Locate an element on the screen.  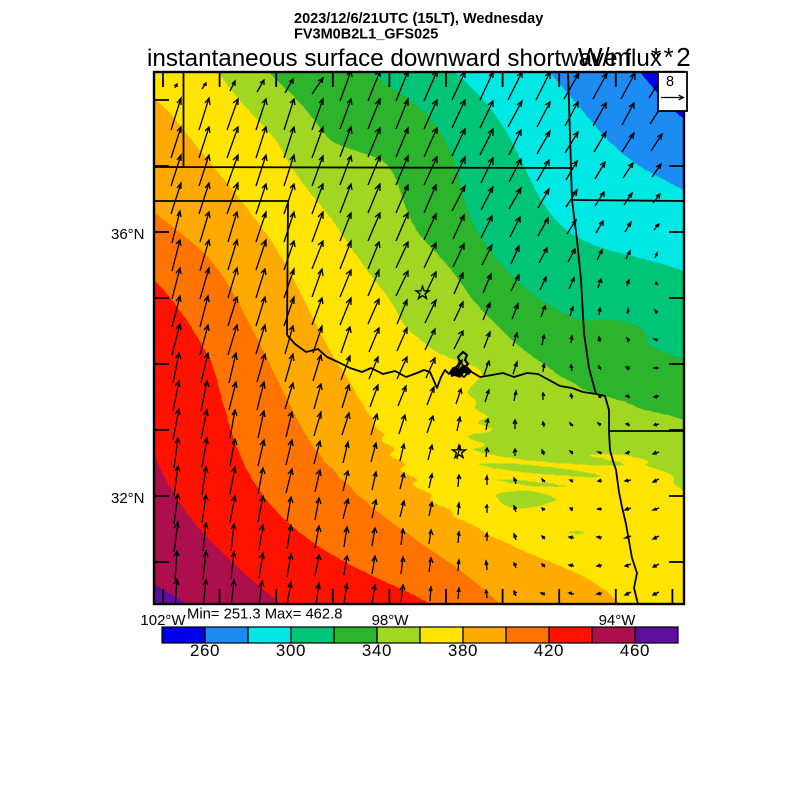
svg-text: **2 is located at coordinates (672, 57).